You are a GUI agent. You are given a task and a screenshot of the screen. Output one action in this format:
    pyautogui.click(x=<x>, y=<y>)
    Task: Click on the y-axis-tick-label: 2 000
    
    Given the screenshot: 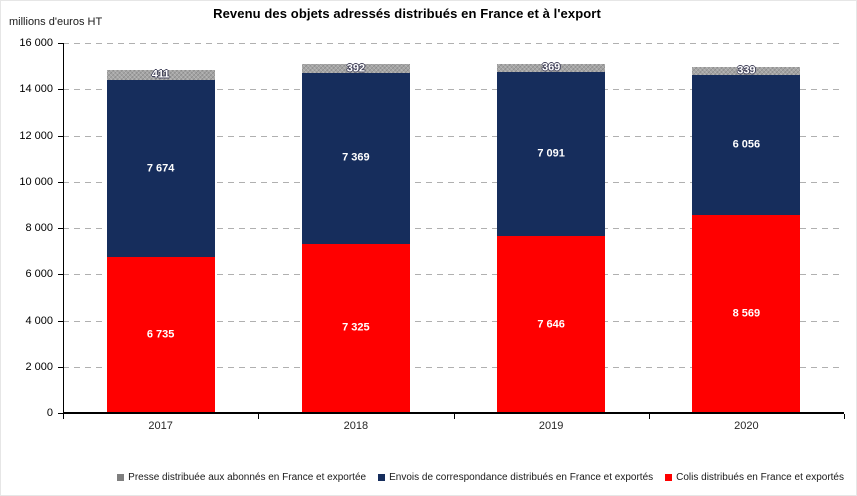 What is the action you would take?
    pyautogui.click(x=39, y=366)
    